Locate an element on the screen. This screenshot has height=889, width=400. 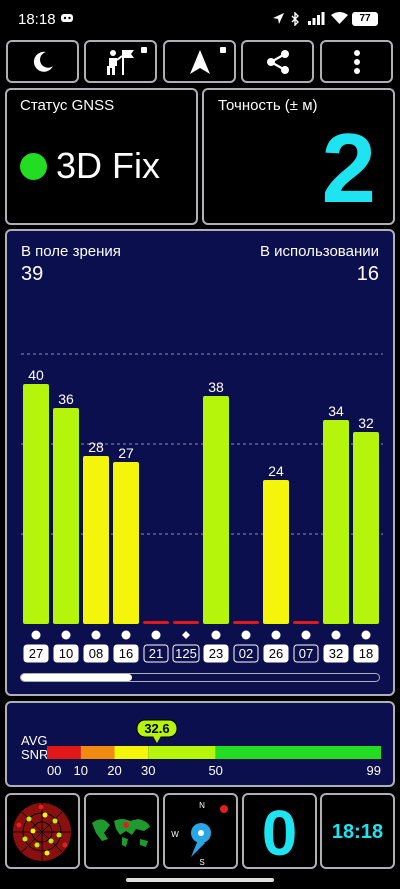
gnss-status-value: 3D Fix is located at coordinates (108, 165).